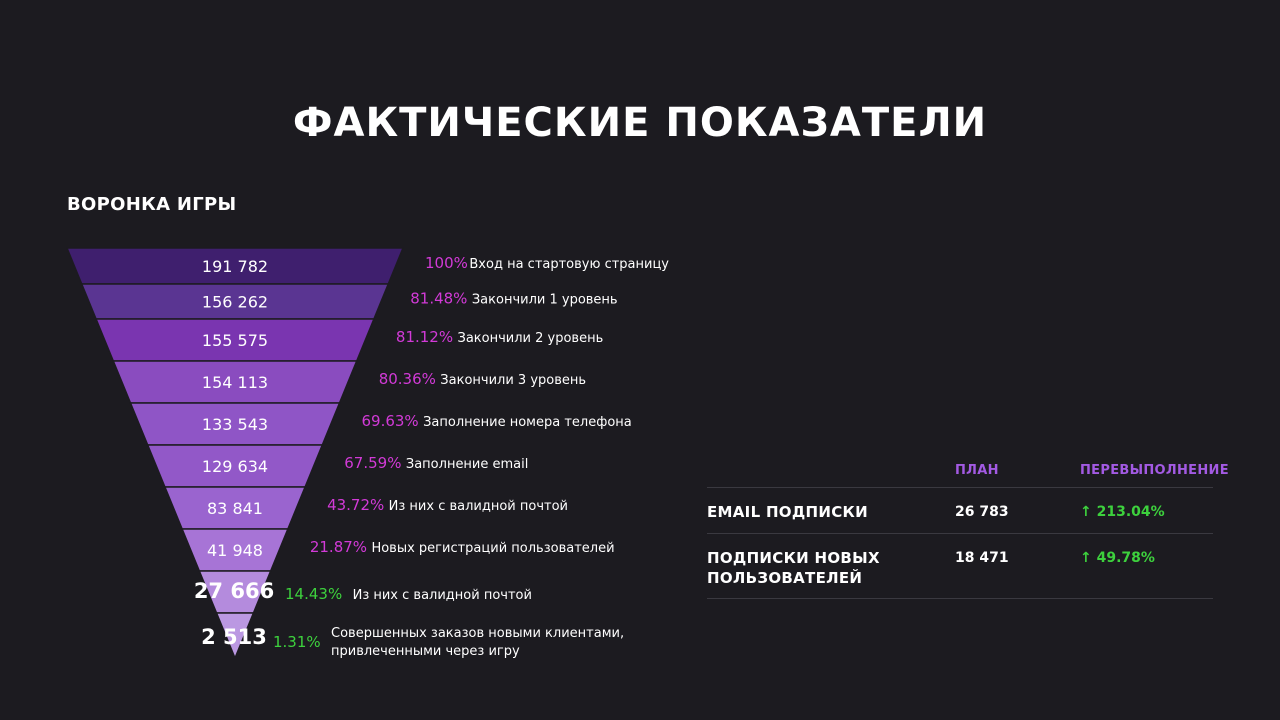  What do you see at coordinates (477, 633) in the screenshot?
I see `stage-label: Совершенных заказов новыми клиентами,` at bounding box center [477, 633].